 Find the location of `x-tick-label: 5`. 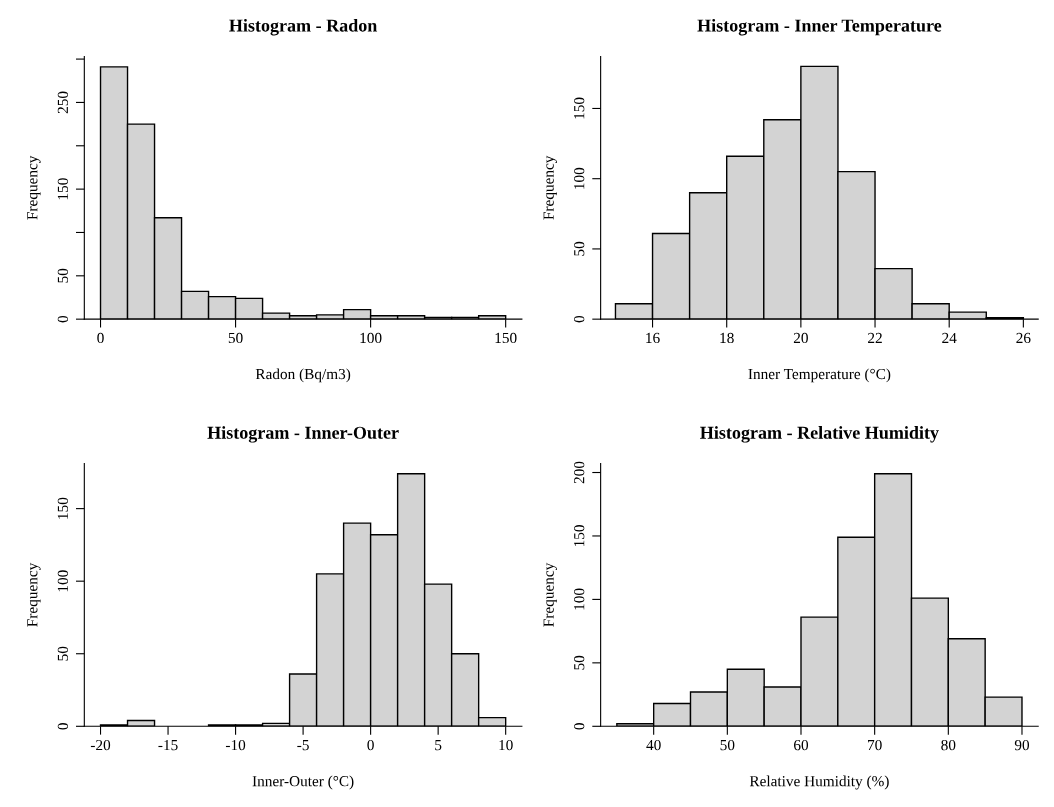

x-tick-label: 5 is located at coordinates (438, 745).